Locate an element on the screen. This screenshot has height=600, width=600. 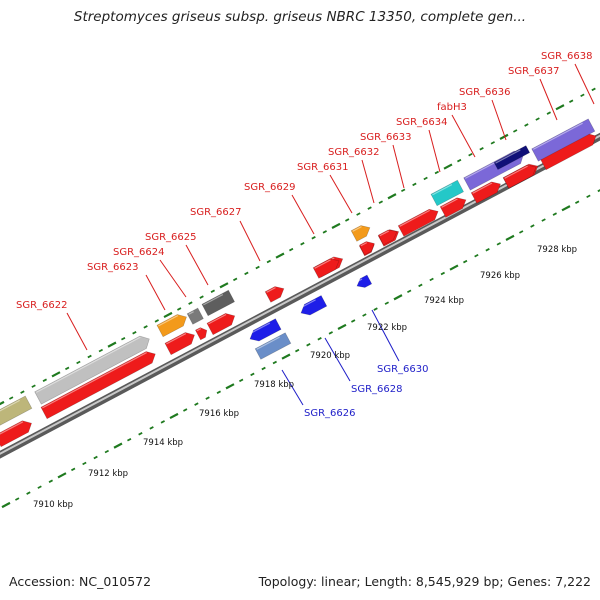
gene-SGR_6638-shine is located at coordinates (557, 136).